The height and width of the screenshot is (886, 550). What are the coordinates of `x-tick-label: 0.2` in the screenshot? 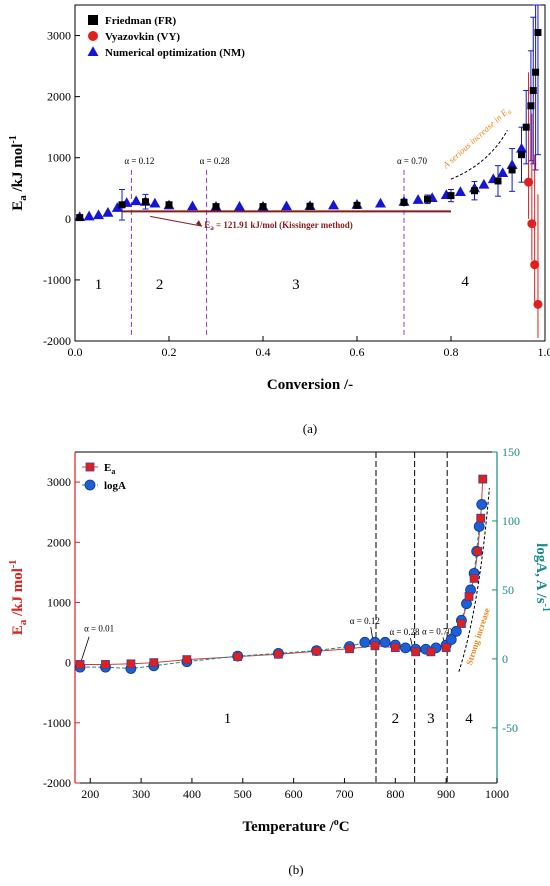 It's located at (169, 352).